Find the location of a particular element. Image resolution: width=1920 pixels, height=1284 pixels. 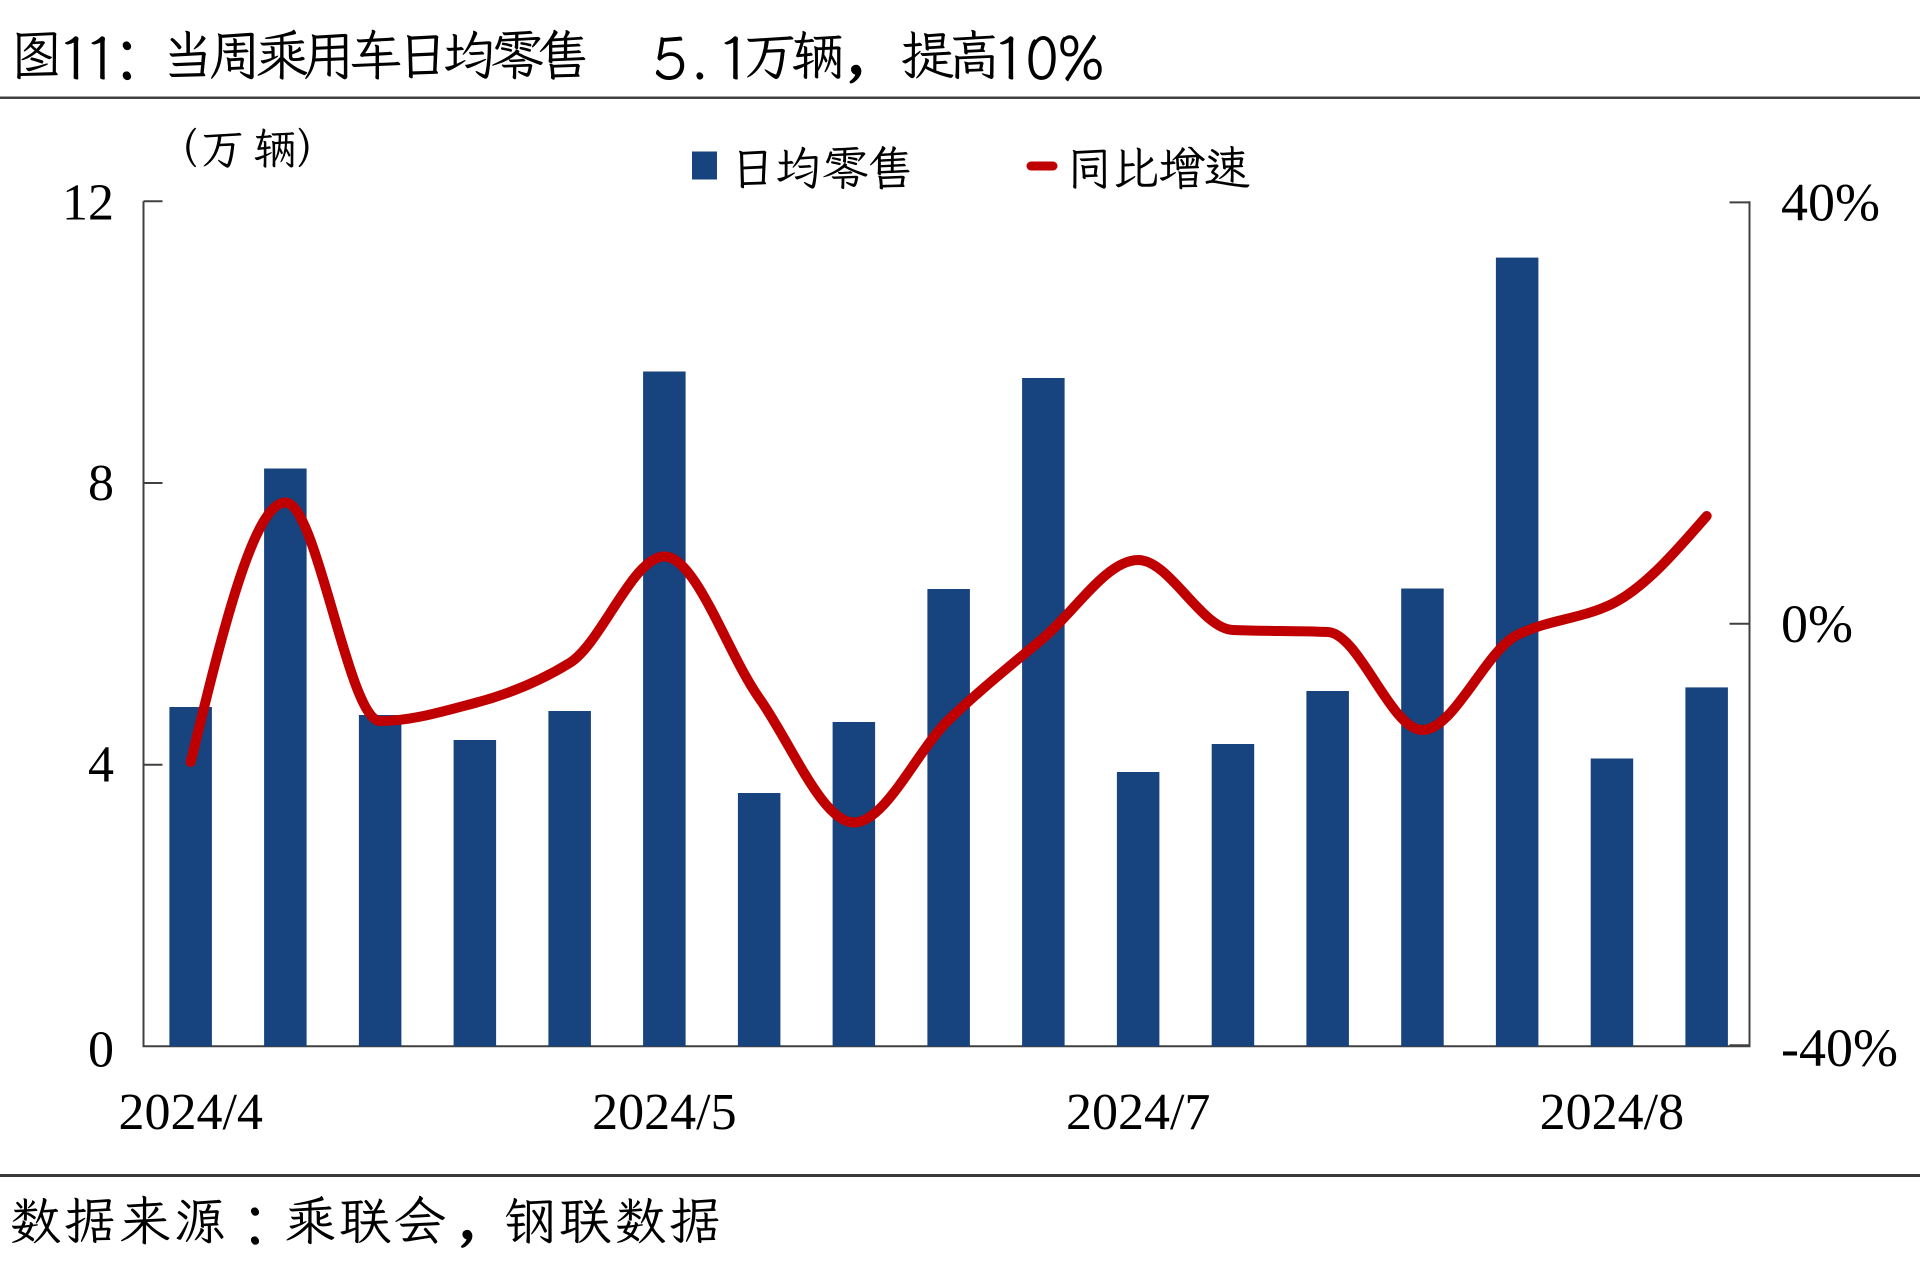

svg-text: 2024/7 is located at coordinates (1138, 1112).